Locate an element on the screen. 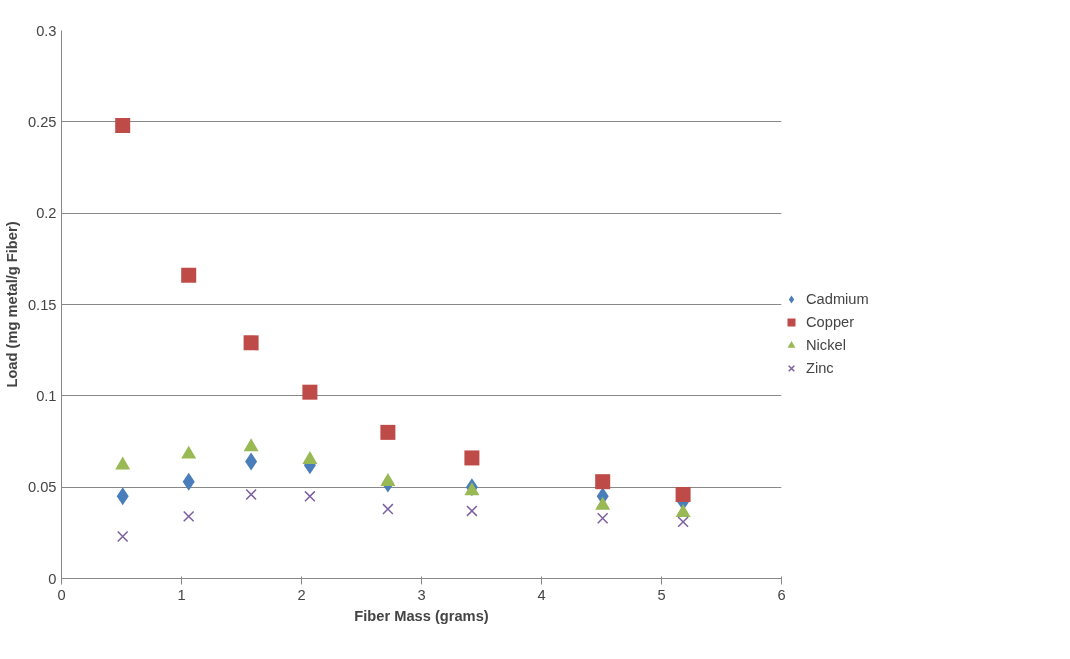 The height and width of the screenshot is (659, 1070). x-tick-label: 5 is located at coordinates (661, 594).